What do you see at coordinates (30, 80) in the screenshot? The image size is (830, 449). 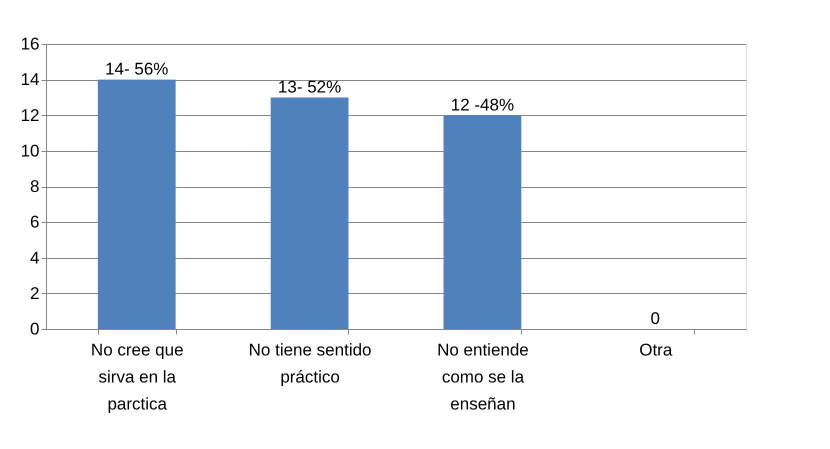 I see `y-tick-label: 14` at bounding box center [30, 80].